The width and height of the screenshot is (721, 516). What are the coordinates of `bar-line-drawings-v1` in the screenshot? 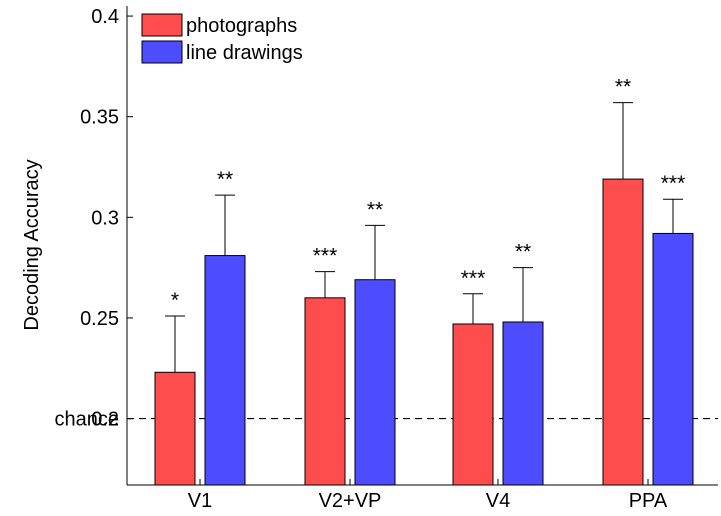 It's located at (225, 370).